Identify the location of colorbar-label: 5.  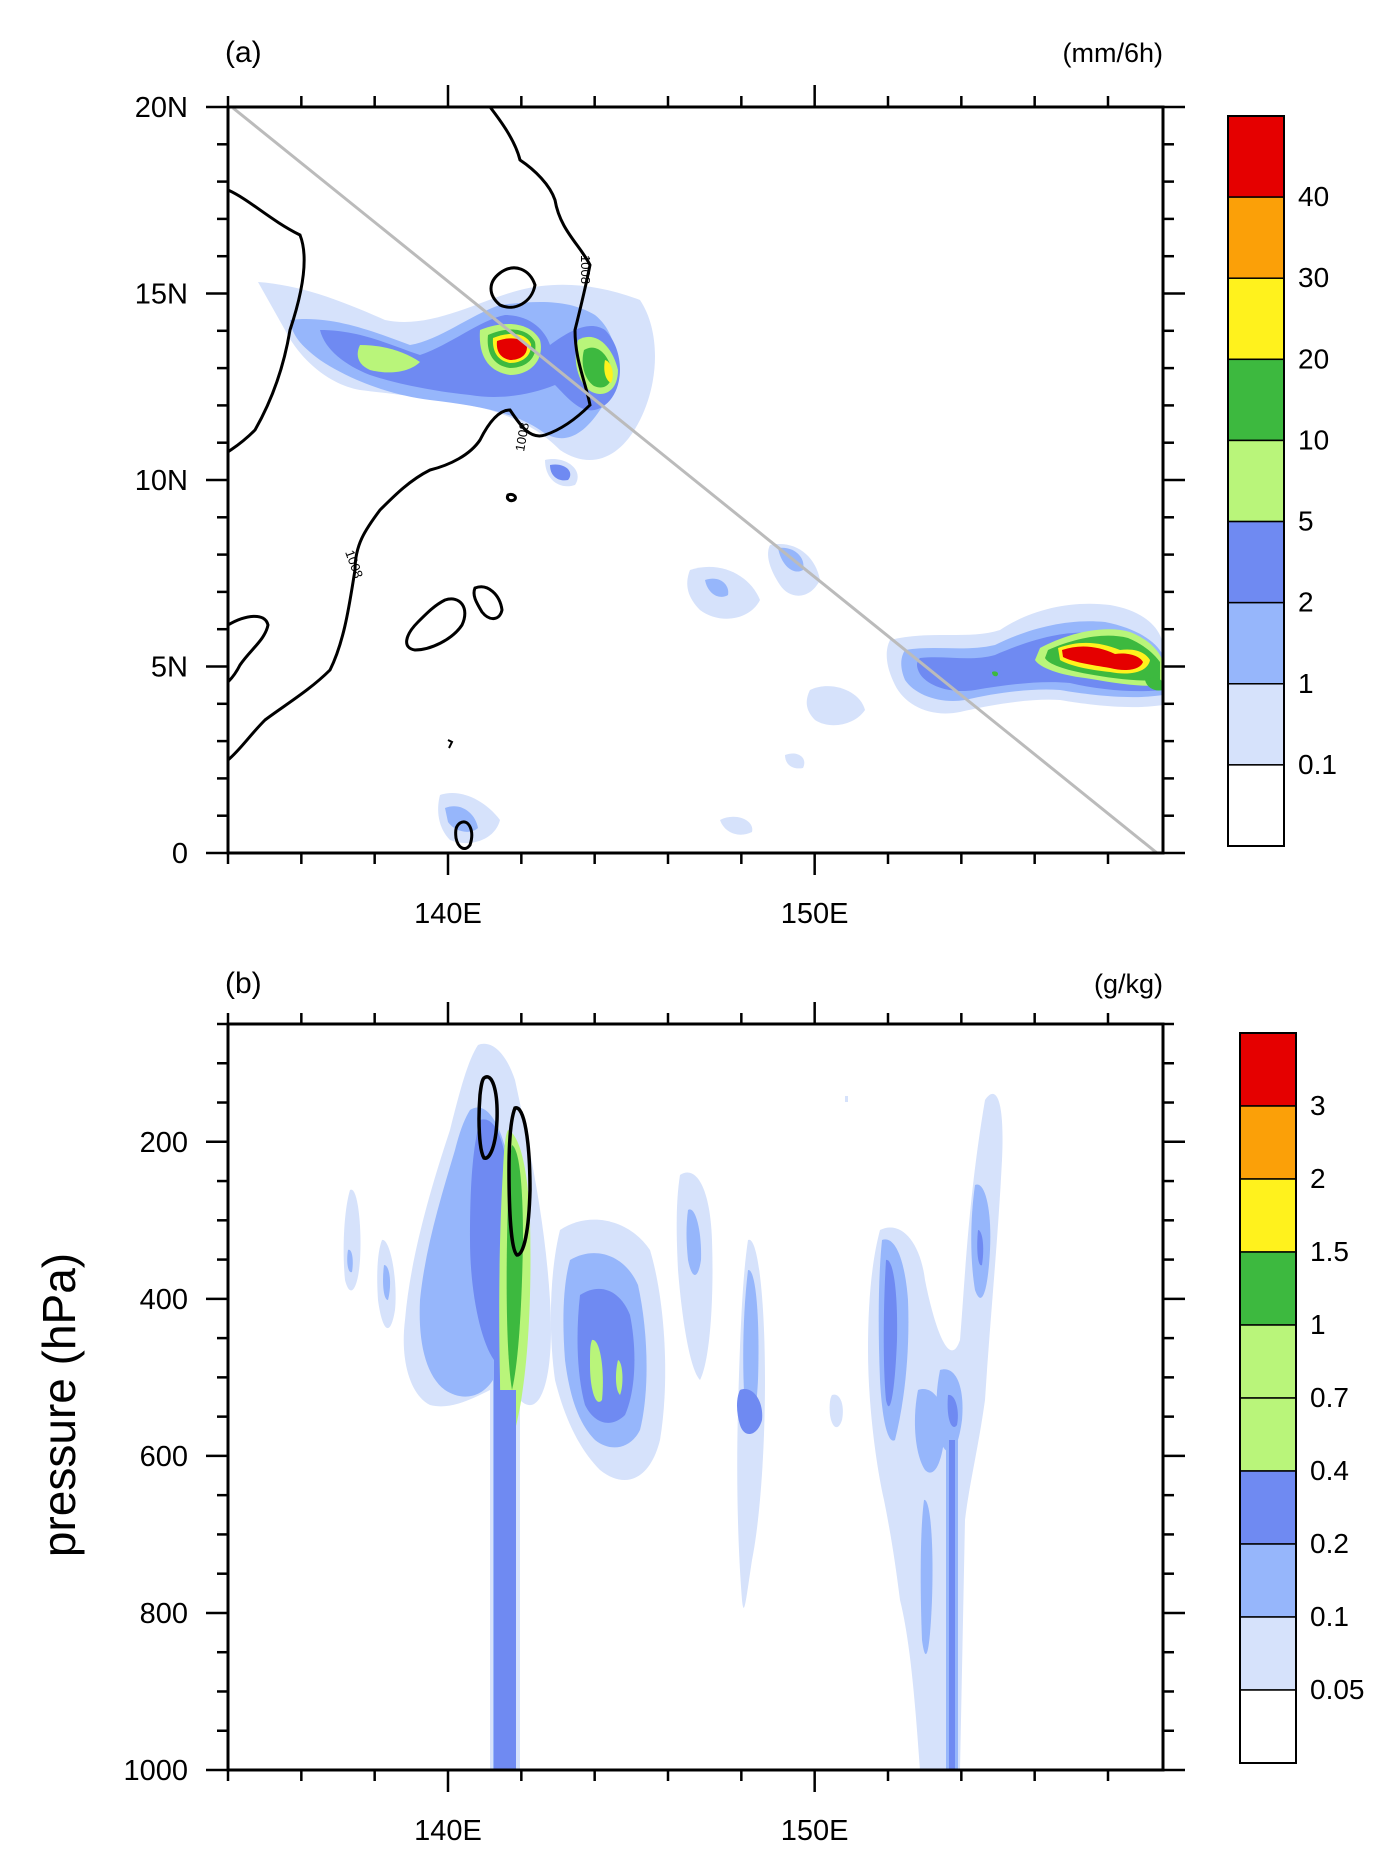
(1306, 521).